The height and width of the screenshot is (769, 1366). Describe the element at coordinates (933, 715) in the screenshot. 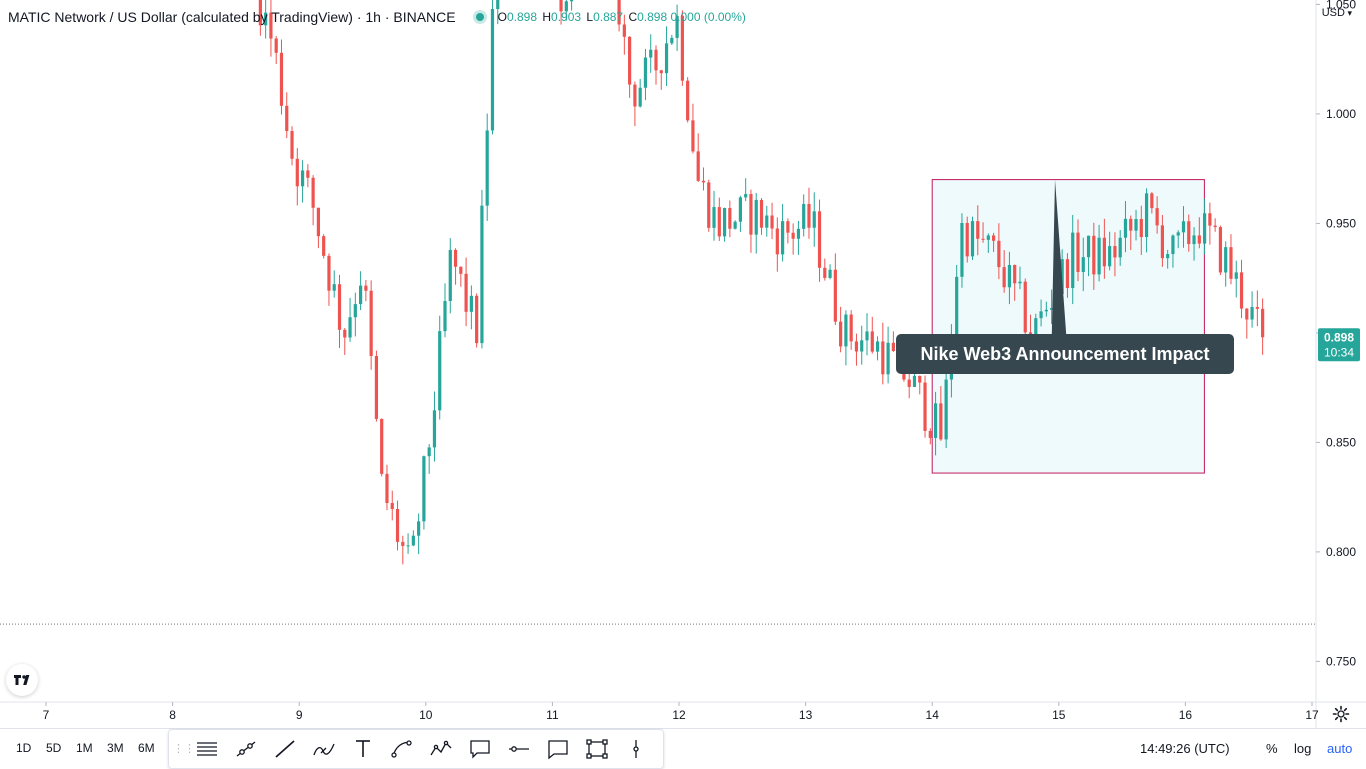

I see `time-tick-label: 14` at that location.